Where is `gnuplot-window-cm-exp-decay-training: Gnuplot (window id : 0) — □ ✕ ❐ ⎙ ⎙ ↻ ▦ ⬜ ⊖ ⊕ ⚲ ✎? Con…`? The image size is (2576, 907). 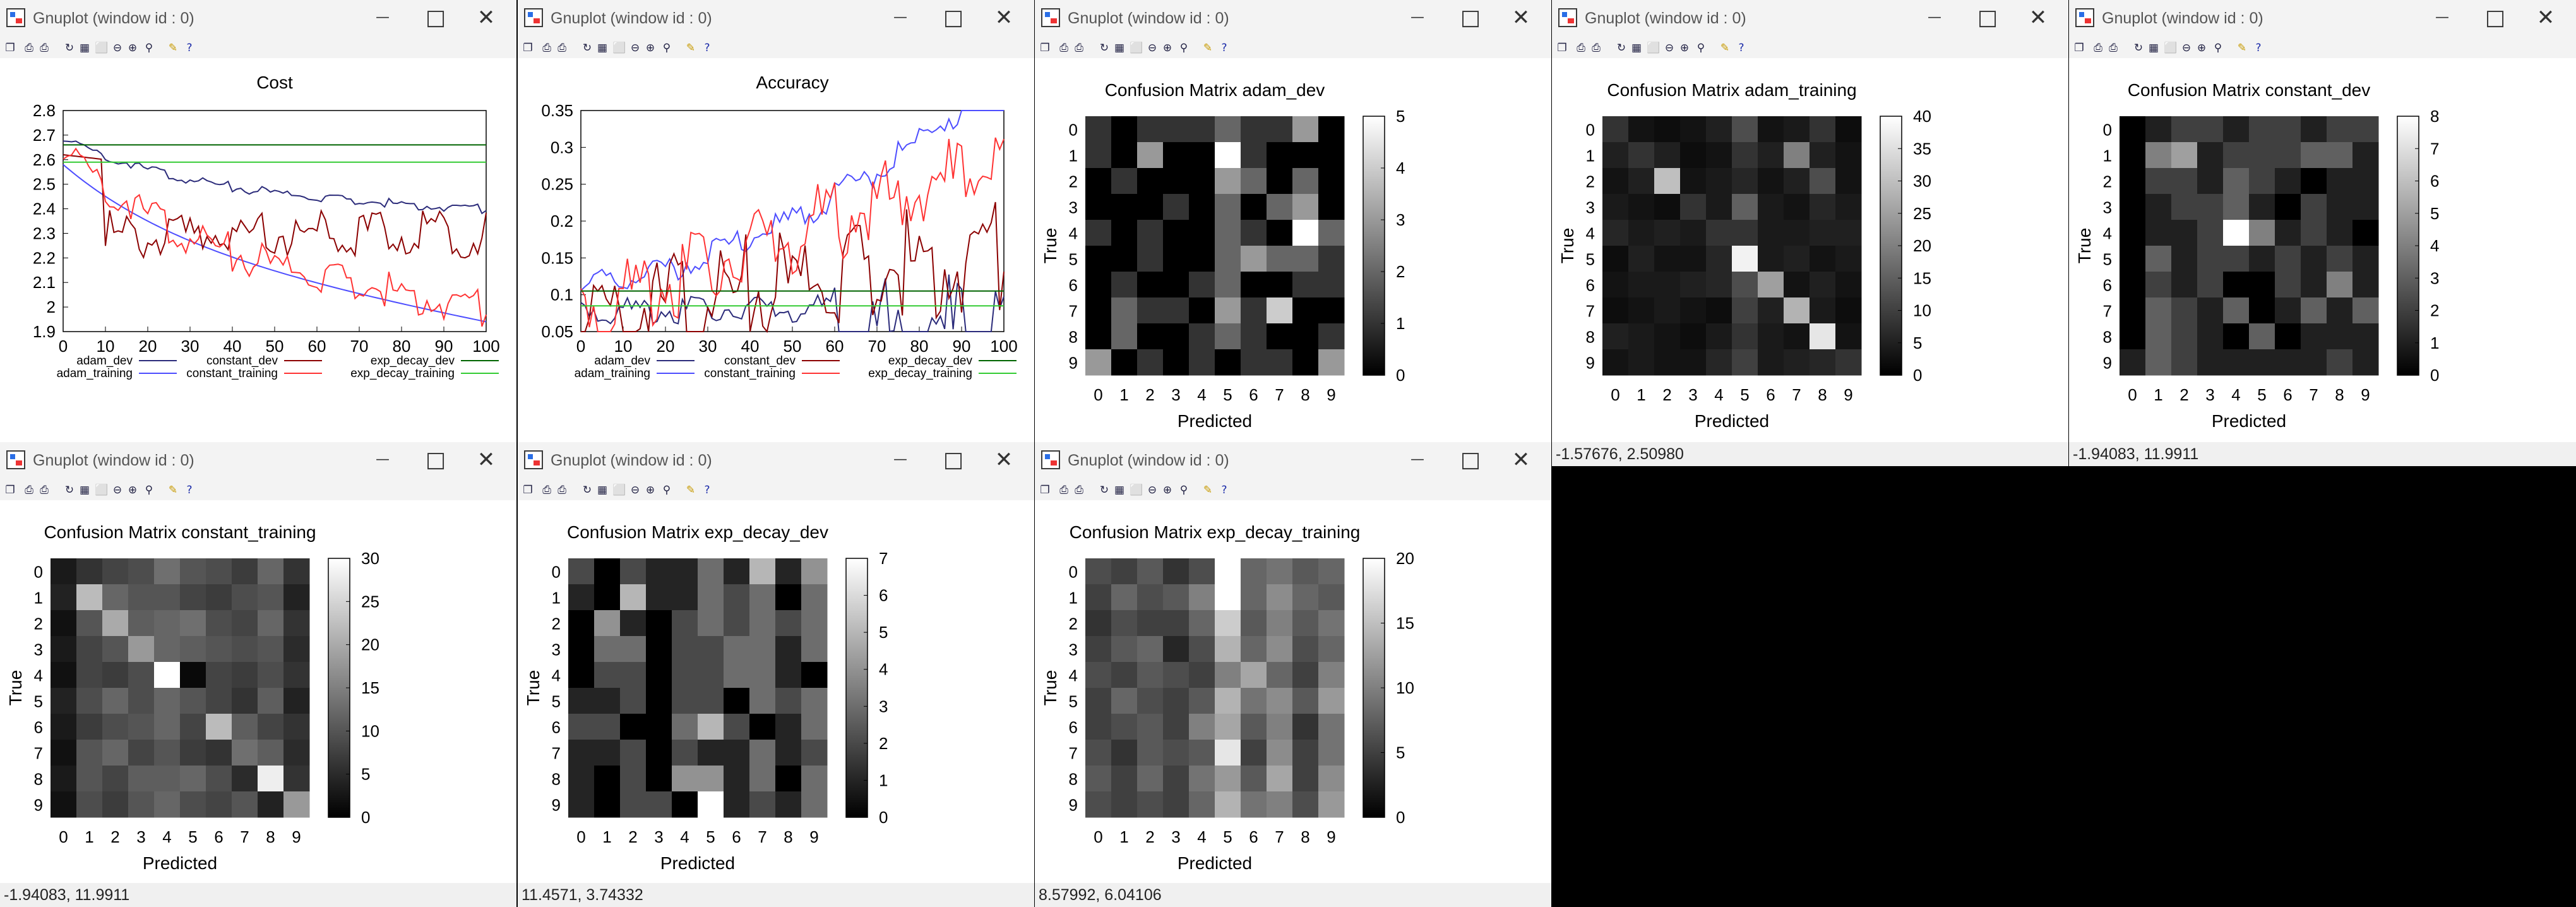
gnuplot-window-cm-exp-decay-training: Gnuplot (window id : 0) — □ ✕ ❐ ⎙ ⎙ ↻ ▦ ⬜ ⊖ ⊕ ⚲ ✎? Con… is located at coordinates (1293, 662).